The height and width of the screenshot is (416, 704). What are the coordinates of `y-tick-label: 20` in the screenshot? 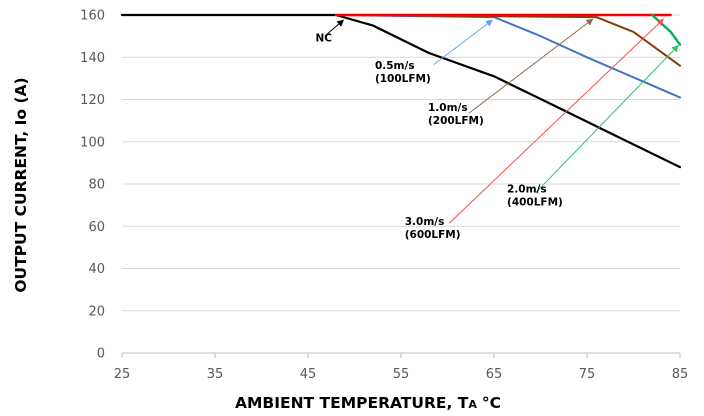 It's located at (96, 311).